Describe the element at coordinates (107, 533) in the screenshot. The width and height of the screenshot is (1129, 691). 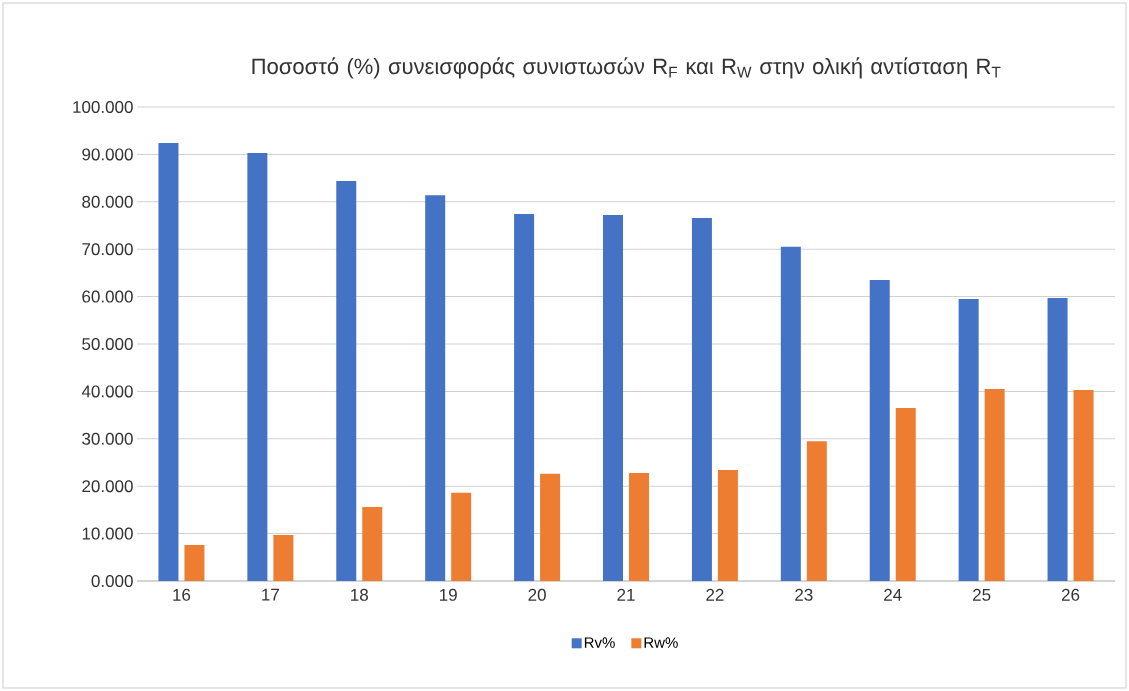
I see `y-tick-label: 10.000` at that location.